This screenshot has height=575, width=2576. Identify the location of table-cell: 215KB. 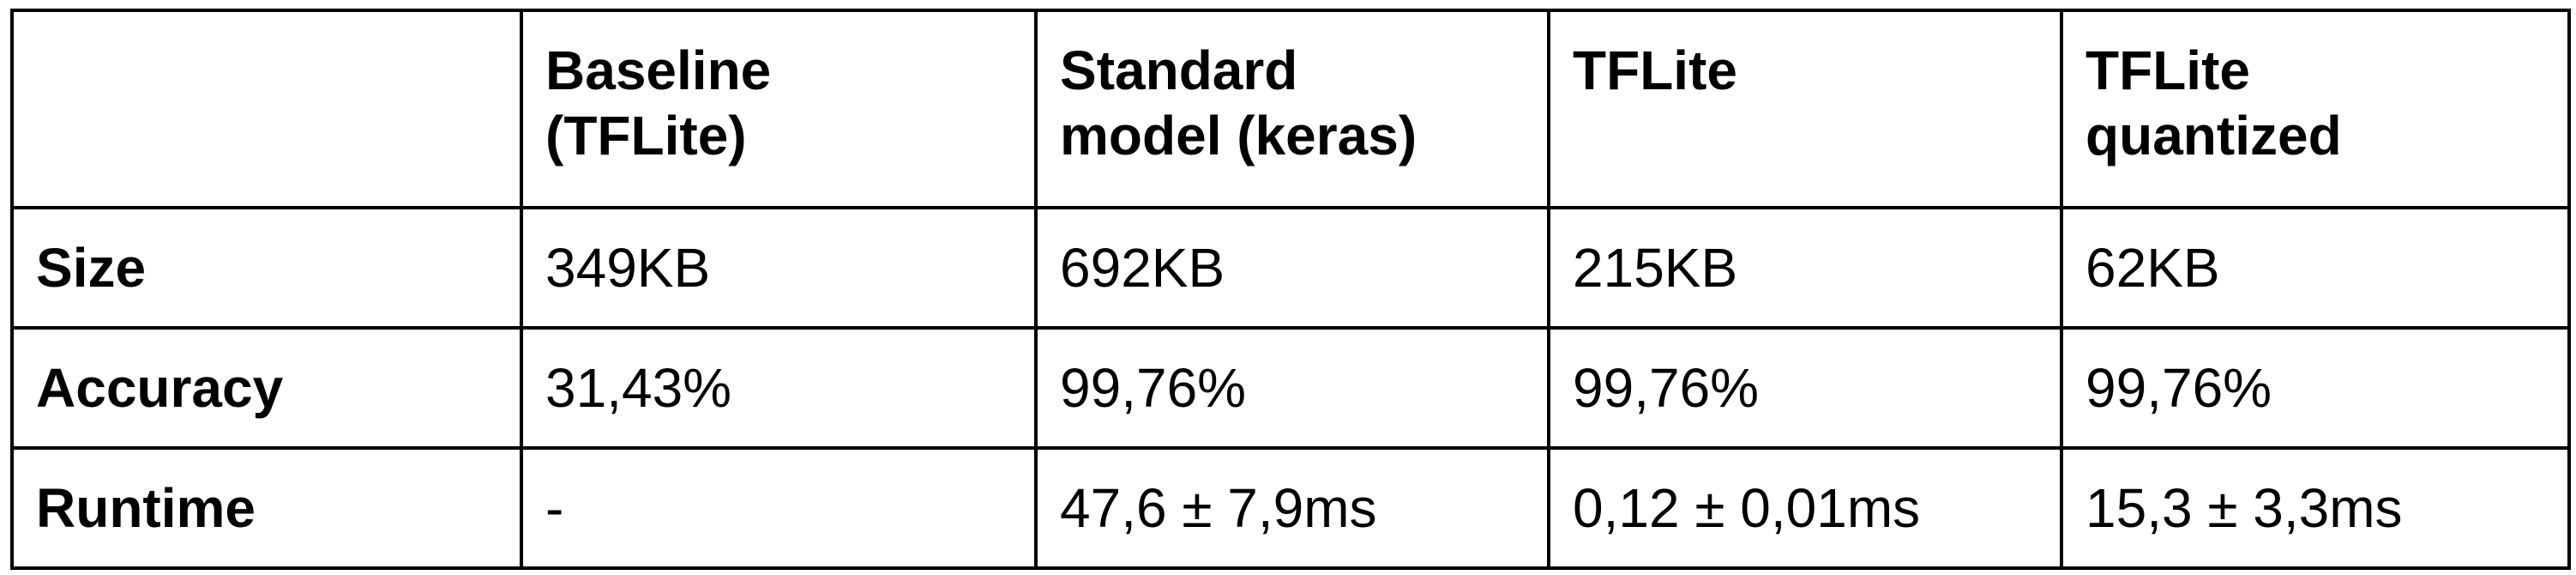
(1805, 268).